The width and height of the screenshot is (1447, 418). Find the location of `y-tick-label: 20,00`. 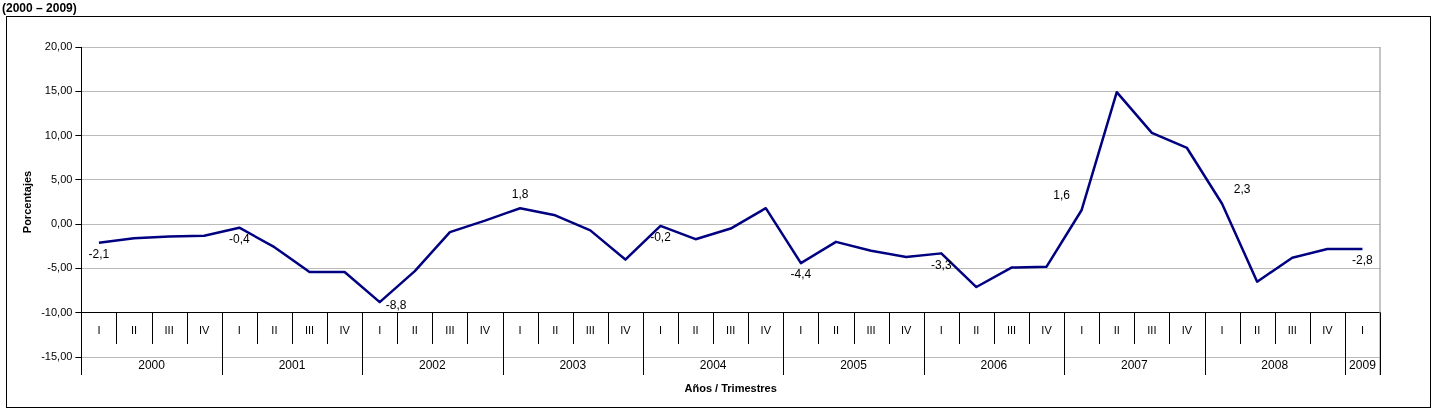

y-tick-label: 20,00 is located at coordinates (58, 46).